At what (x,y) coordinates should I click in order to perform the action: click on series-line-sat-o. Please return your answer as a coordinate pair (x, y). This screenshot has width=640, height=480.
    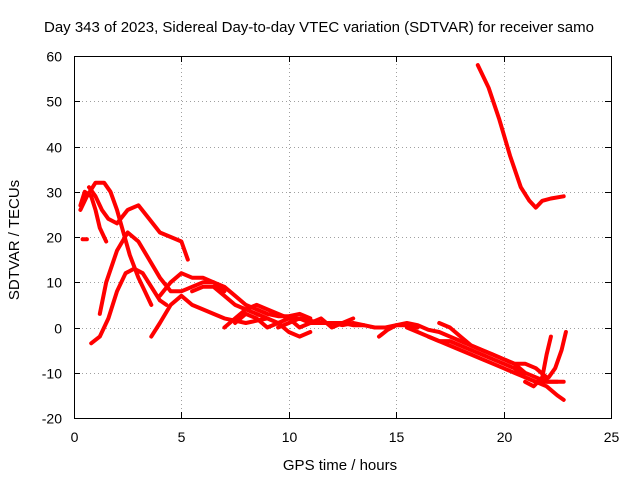
    Looking at the image, I should click on (496, 368).